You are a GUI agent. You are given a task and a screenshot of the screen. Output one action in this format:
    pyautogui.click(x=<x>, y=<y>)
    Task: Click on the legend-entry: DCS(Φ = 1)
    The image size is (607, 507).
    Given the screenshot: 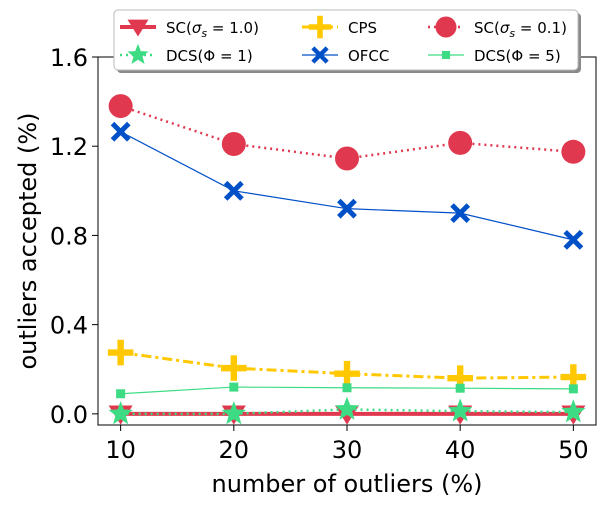 What is the action you would take?
    pyautogui.click(x=186, y=54)
    